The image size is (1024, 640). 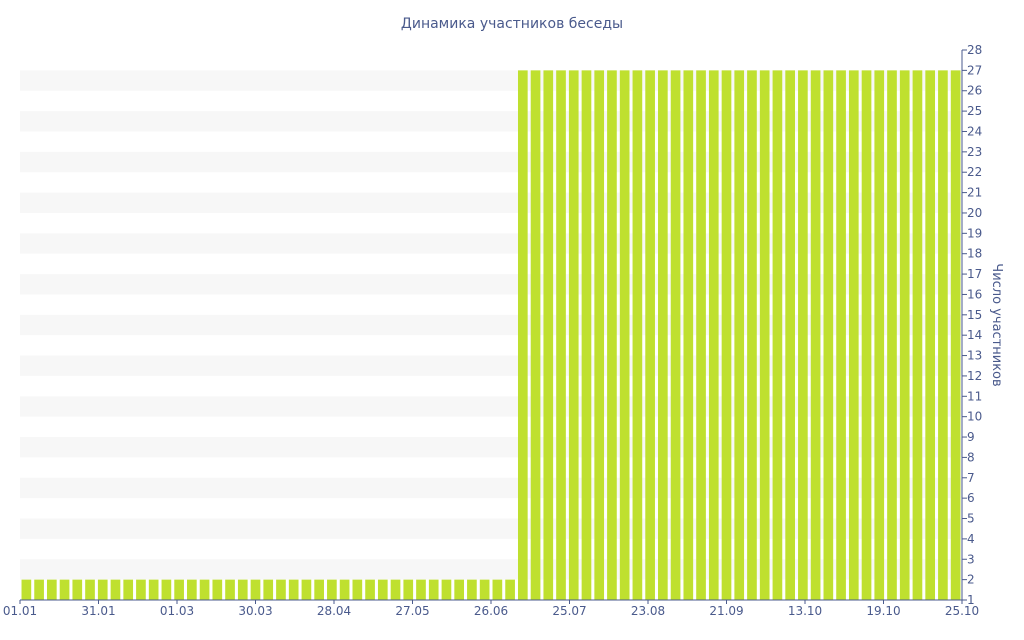 What do you see at coordinates (974, 213) in the screenshot?
I see `y-tick-label: 20` at bounding box center [974, 213].